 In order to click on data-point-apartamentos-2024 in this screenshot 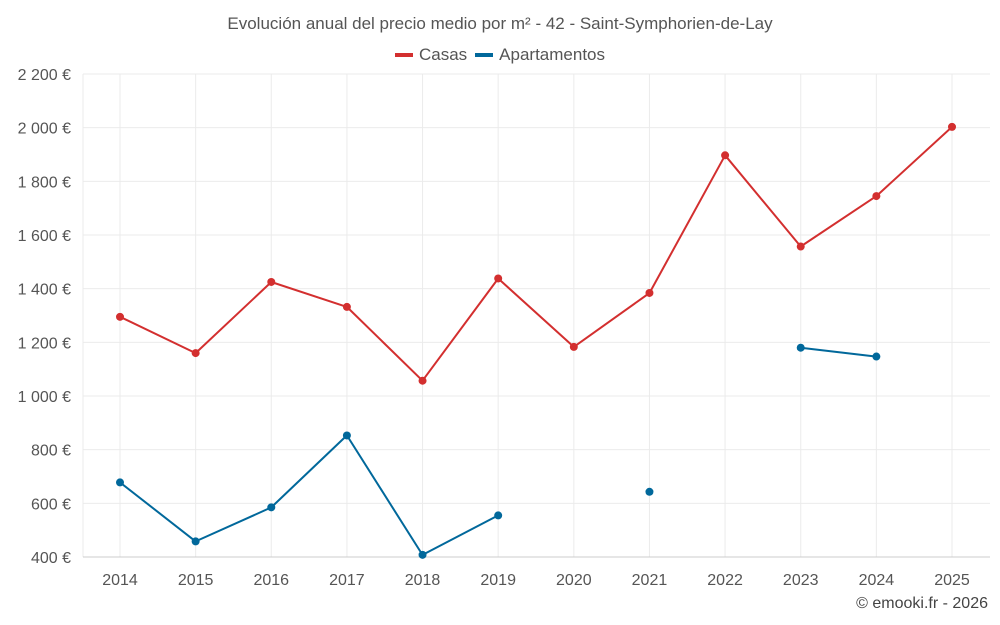, I will do `click(876, 356)`.